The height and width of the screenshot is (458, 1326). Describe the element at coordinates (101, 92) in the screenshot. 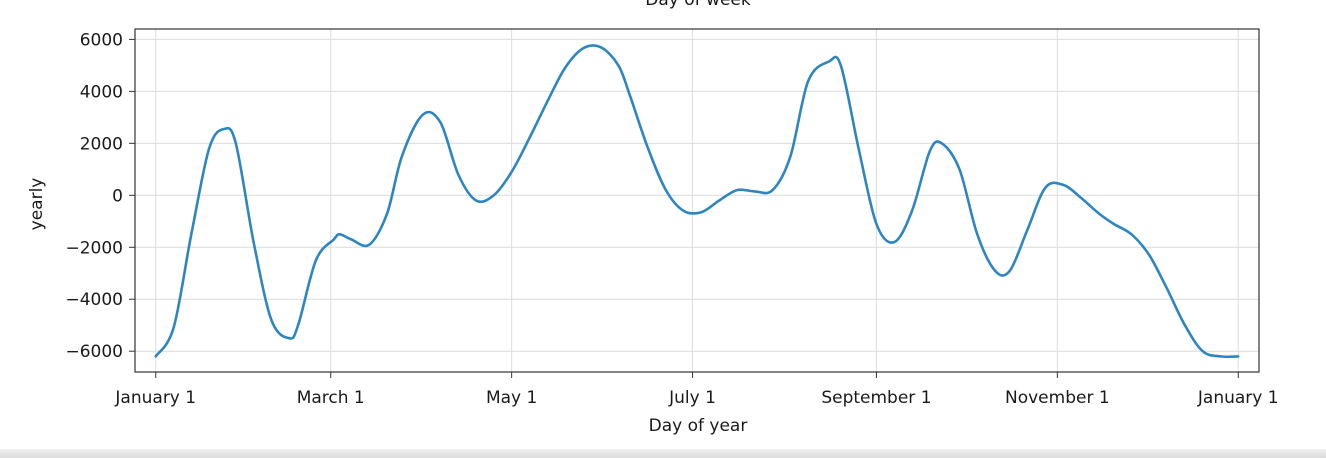

I see `y-tick-label: 4000` at that location.